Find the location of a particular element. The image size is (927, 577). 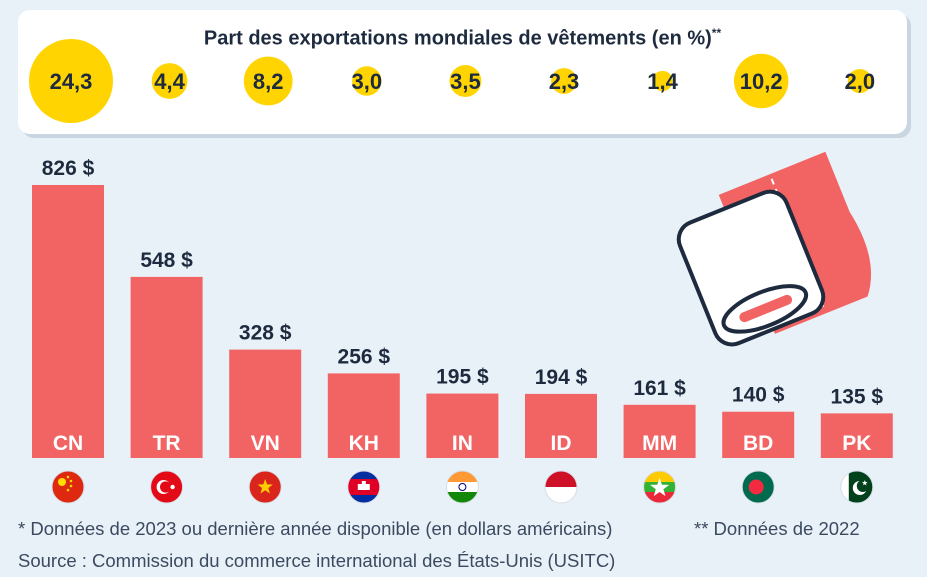

share-value-label: 2,0 is located at coordinates (860, 81).